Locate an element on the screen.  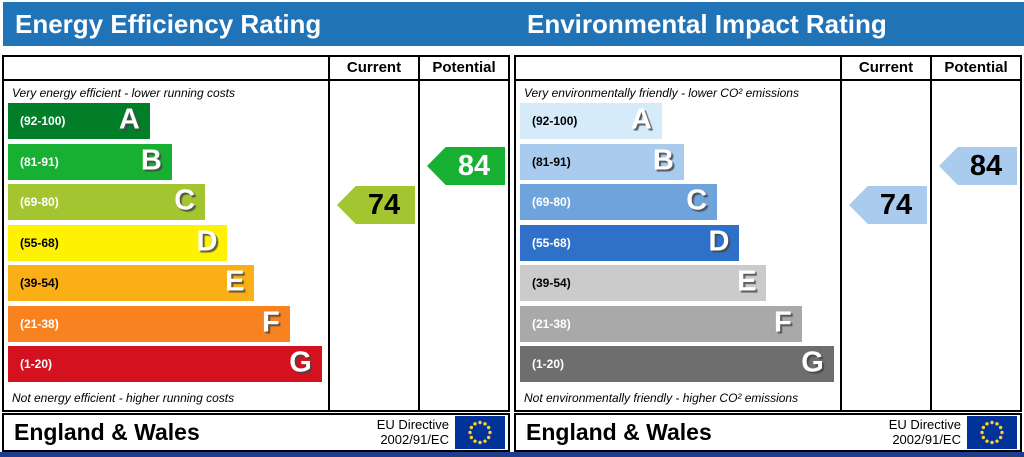
energy-column-header-row: Current Potential is located at coordinates (256, 69).